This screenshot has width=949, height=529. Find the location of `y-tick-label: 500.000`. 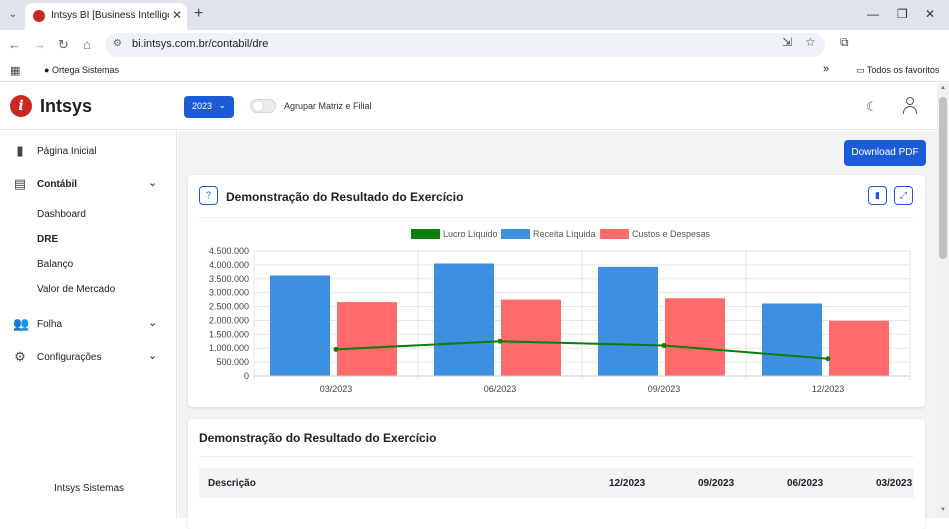

y-tick-label: 500.000 is located at coordinates (232, 362).